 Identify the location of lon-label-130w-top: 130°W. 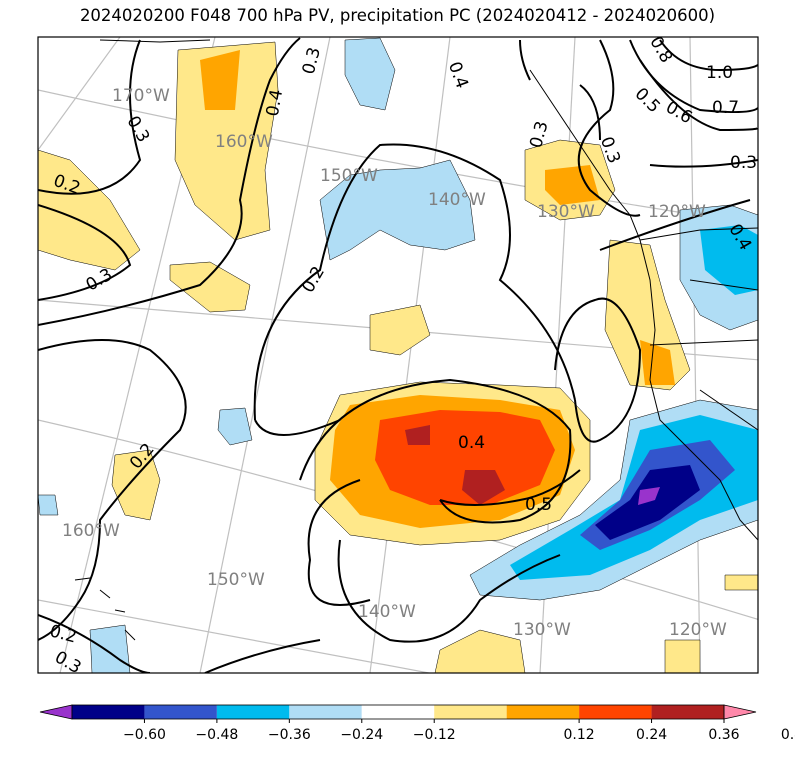
(566, 212).